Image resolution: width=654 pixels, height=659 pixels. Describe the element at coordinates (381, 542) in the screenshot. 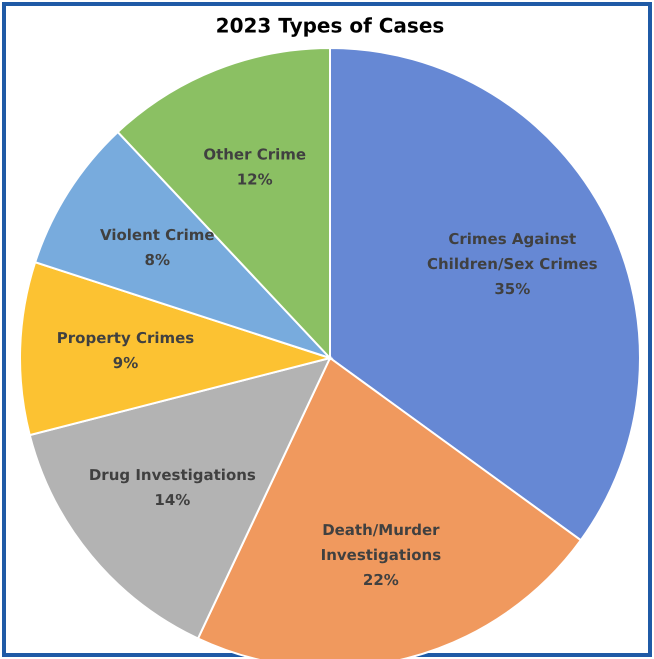

I see `slice-label: Death/Murder Investigations` at that location.